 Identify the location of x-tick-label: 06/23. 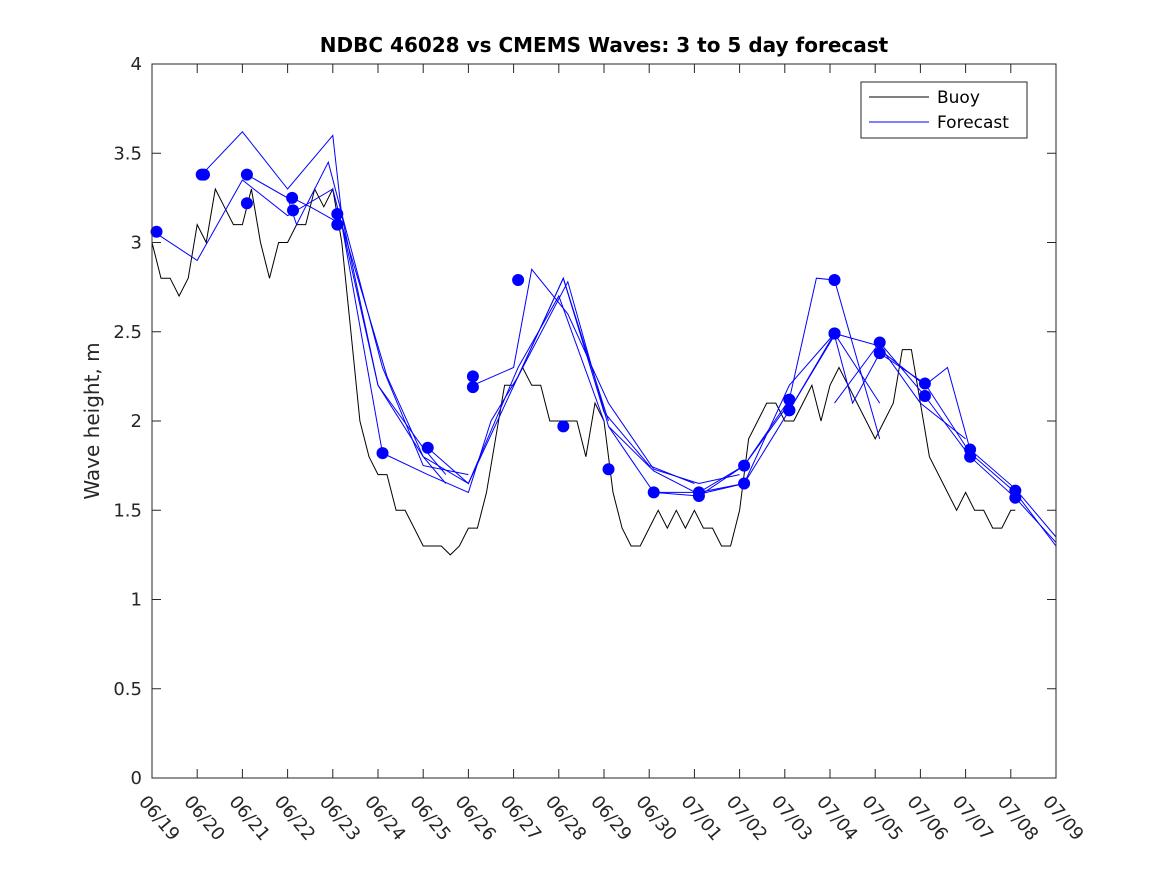
(339, 818).